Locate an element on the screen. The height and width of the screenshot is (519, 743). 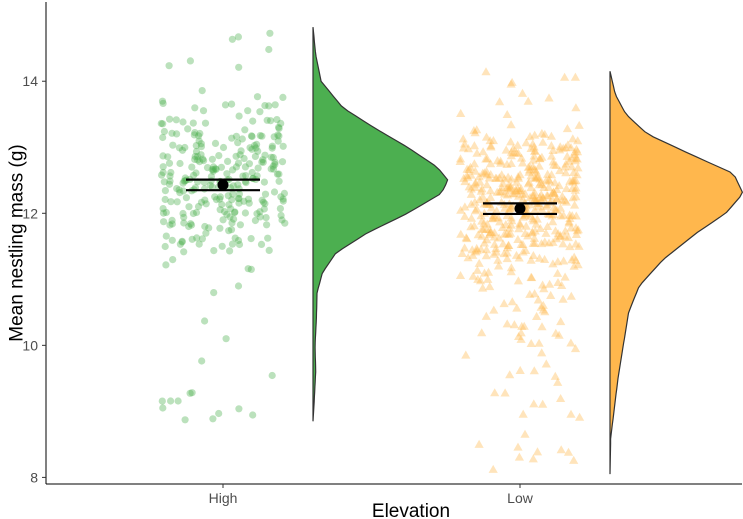
density-cloud-low is located at coordinates (676, 273).